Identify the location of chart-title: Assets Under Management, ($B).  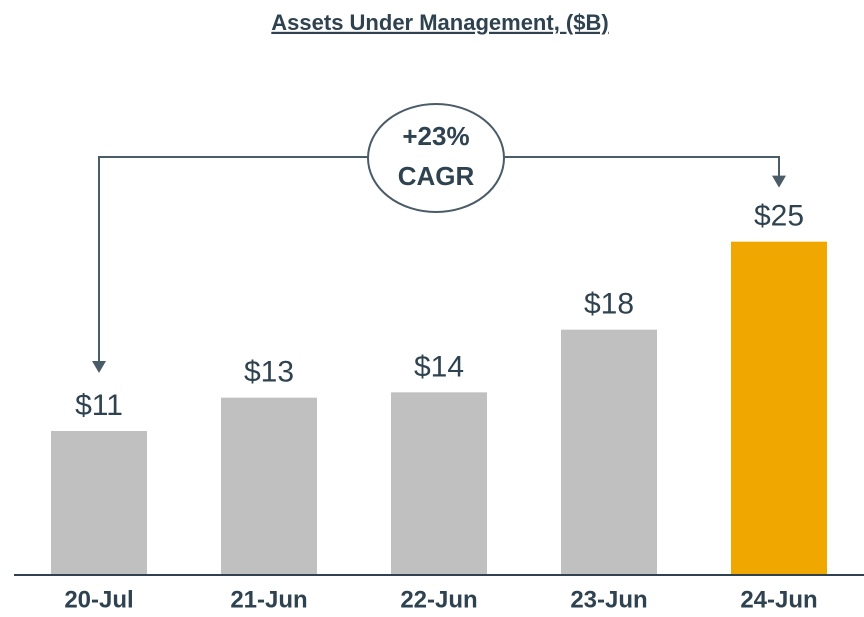
(439, 22).